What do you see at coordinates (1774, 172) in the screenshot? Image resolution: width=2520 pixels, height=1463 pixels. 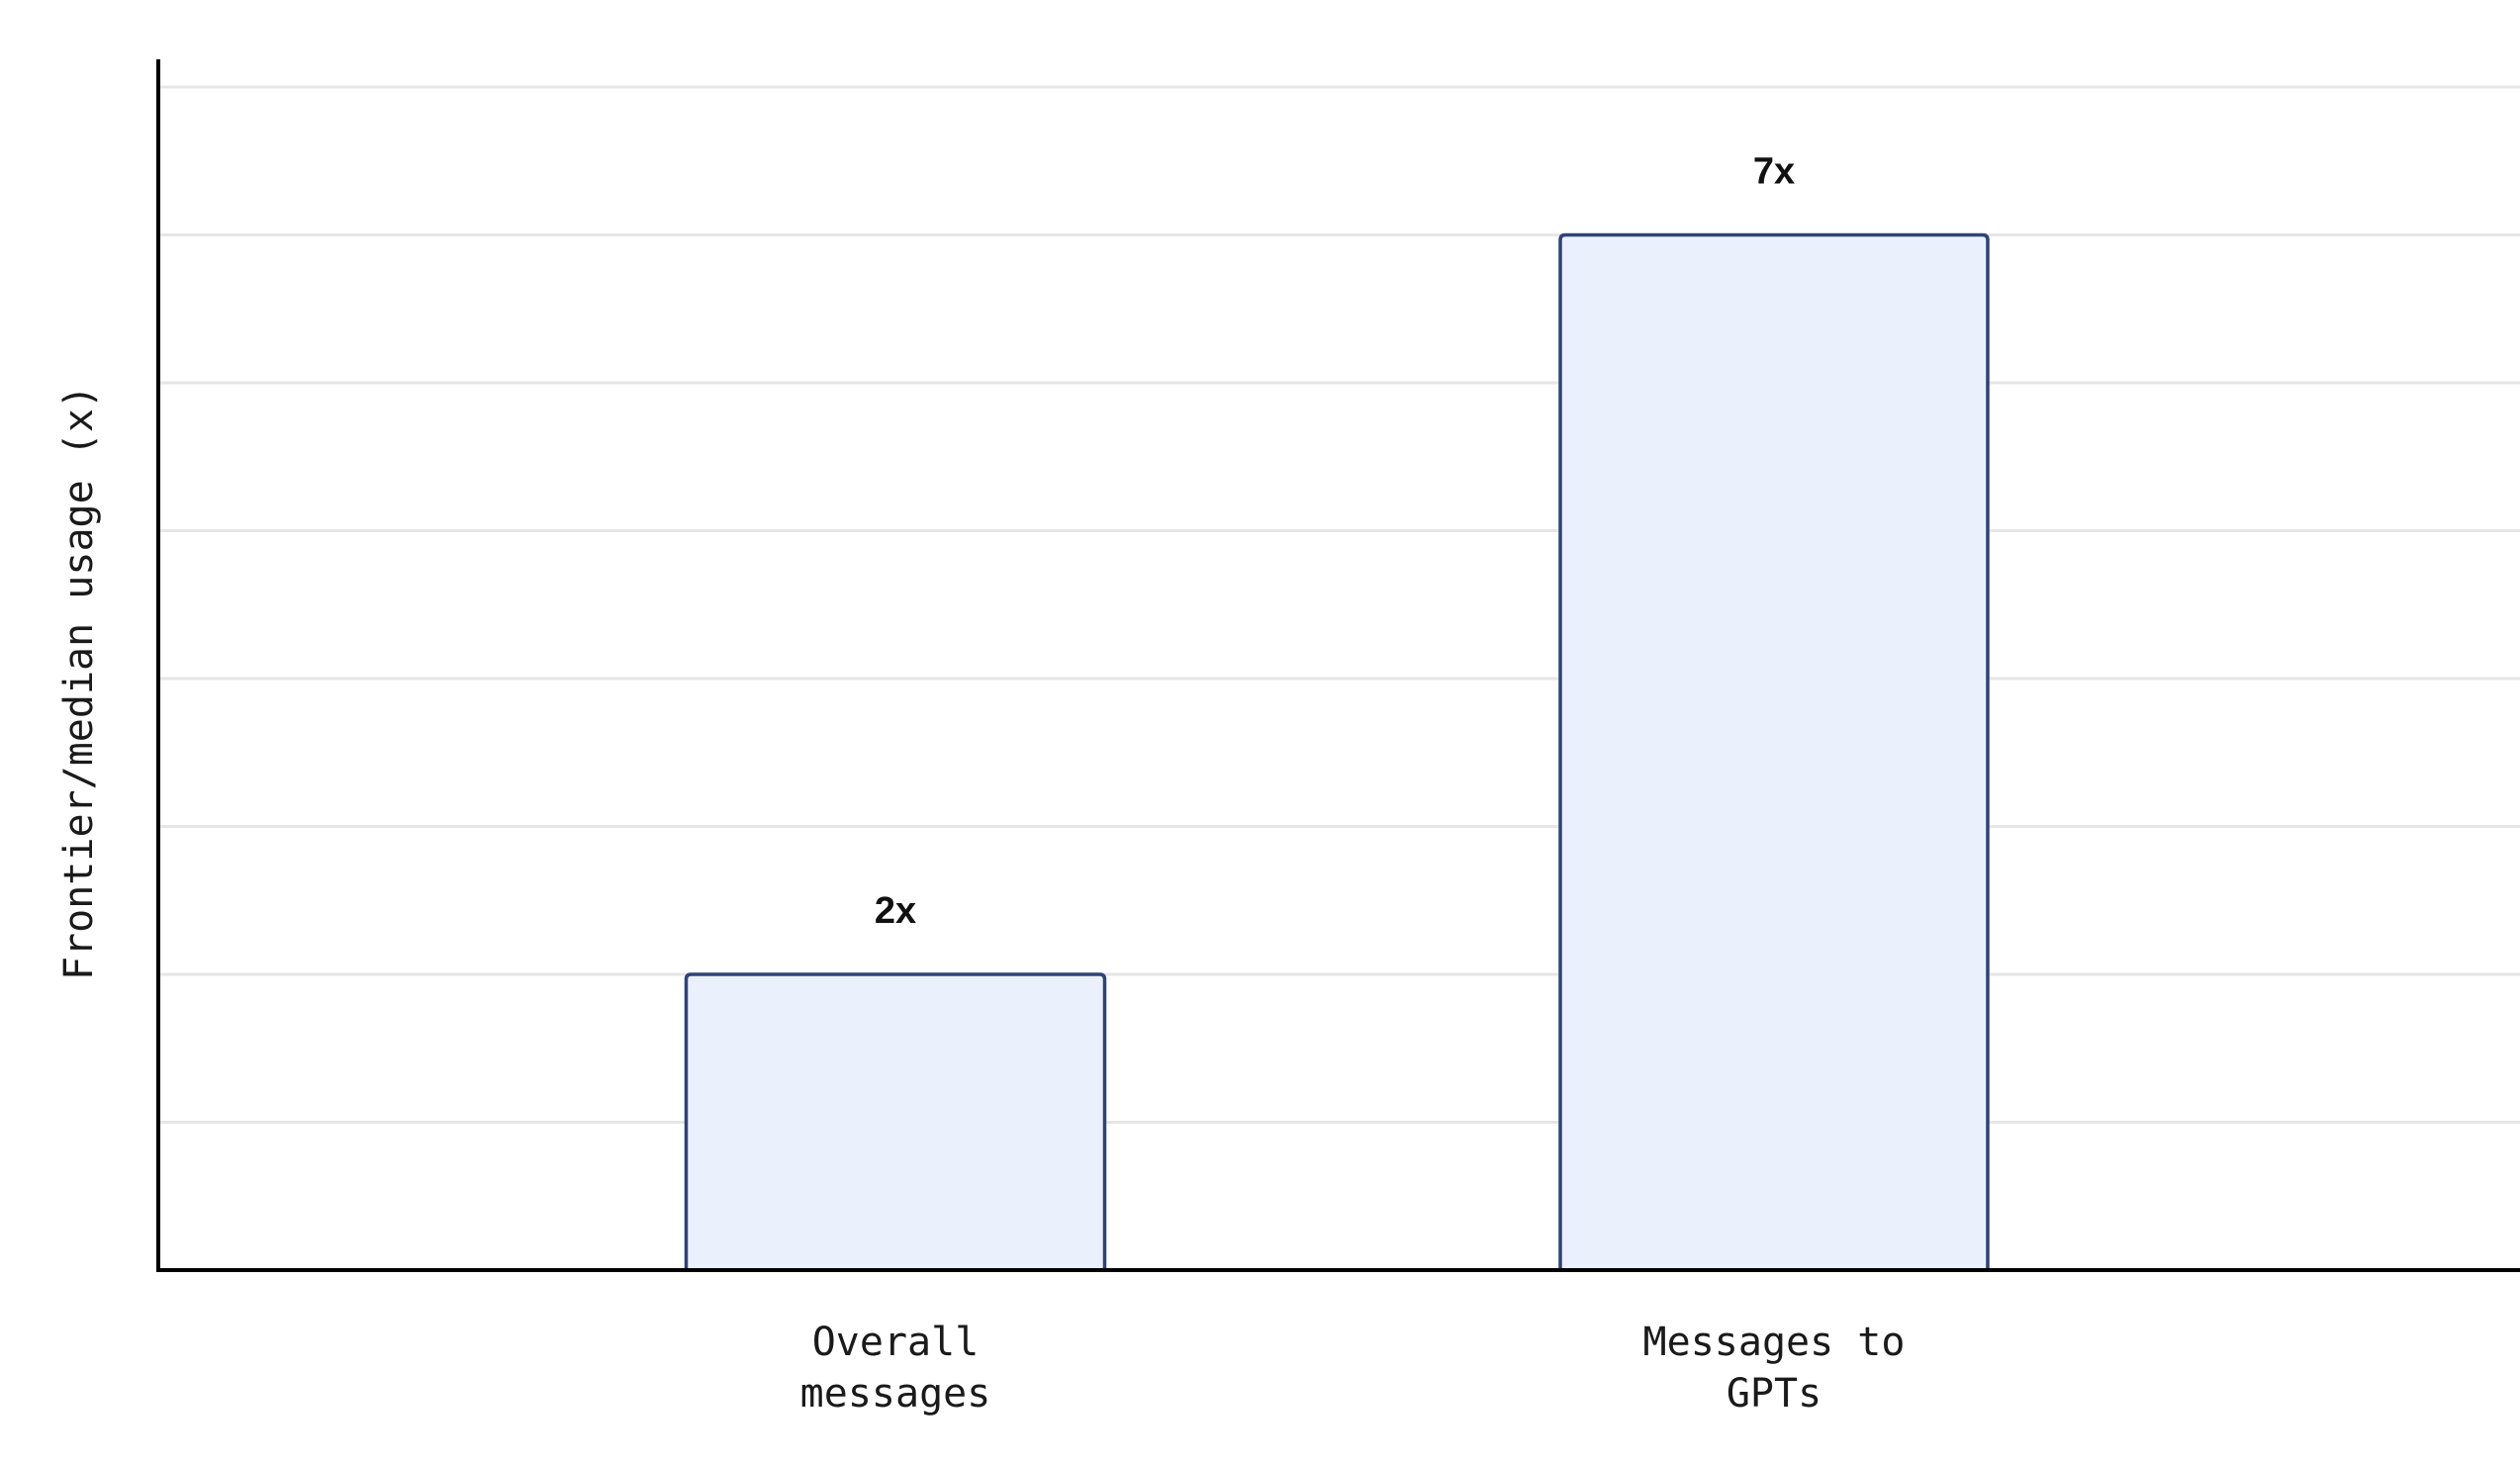 I see `data-label: 7x` at bounding box center [1774, 172].